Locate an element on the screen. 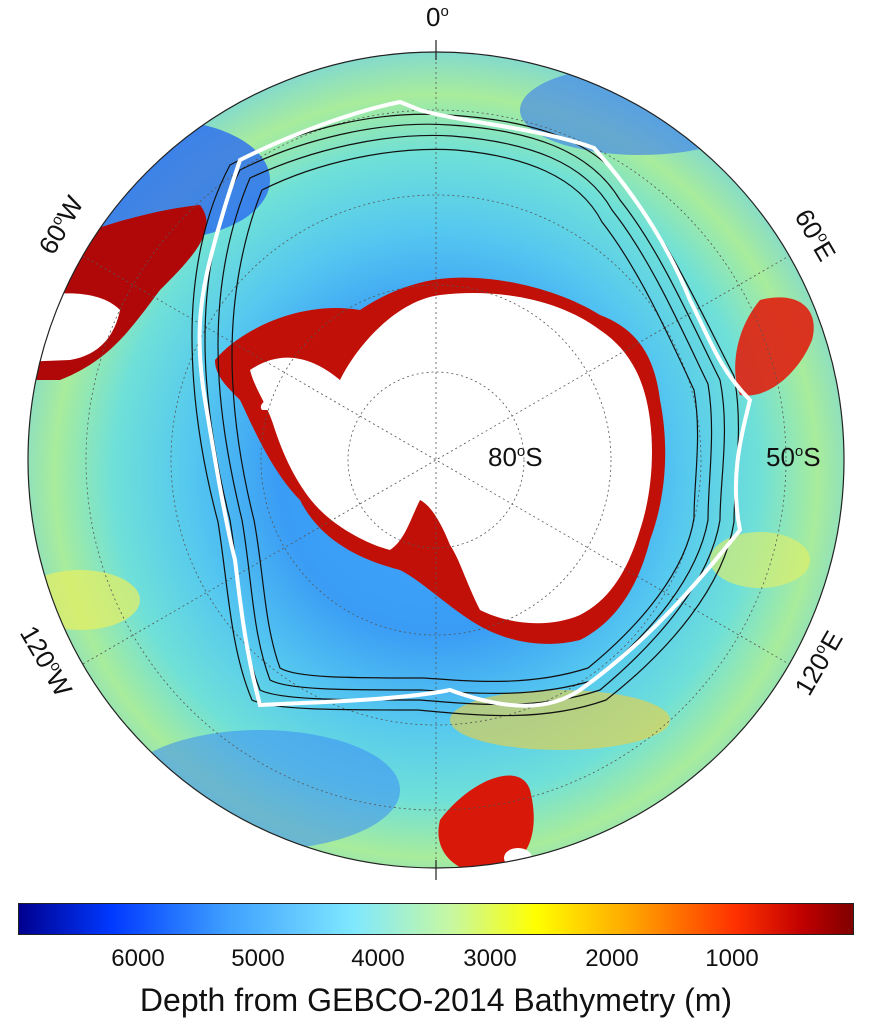  latitude-label-80s: 80oS is located at coordinates (515, 457).